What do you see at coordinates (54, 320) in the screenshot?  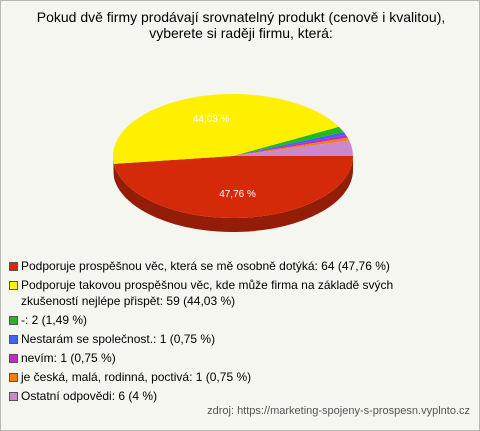 I see `legend-label: -: 2 (1,49 %)` at bounding box center [54, 320].